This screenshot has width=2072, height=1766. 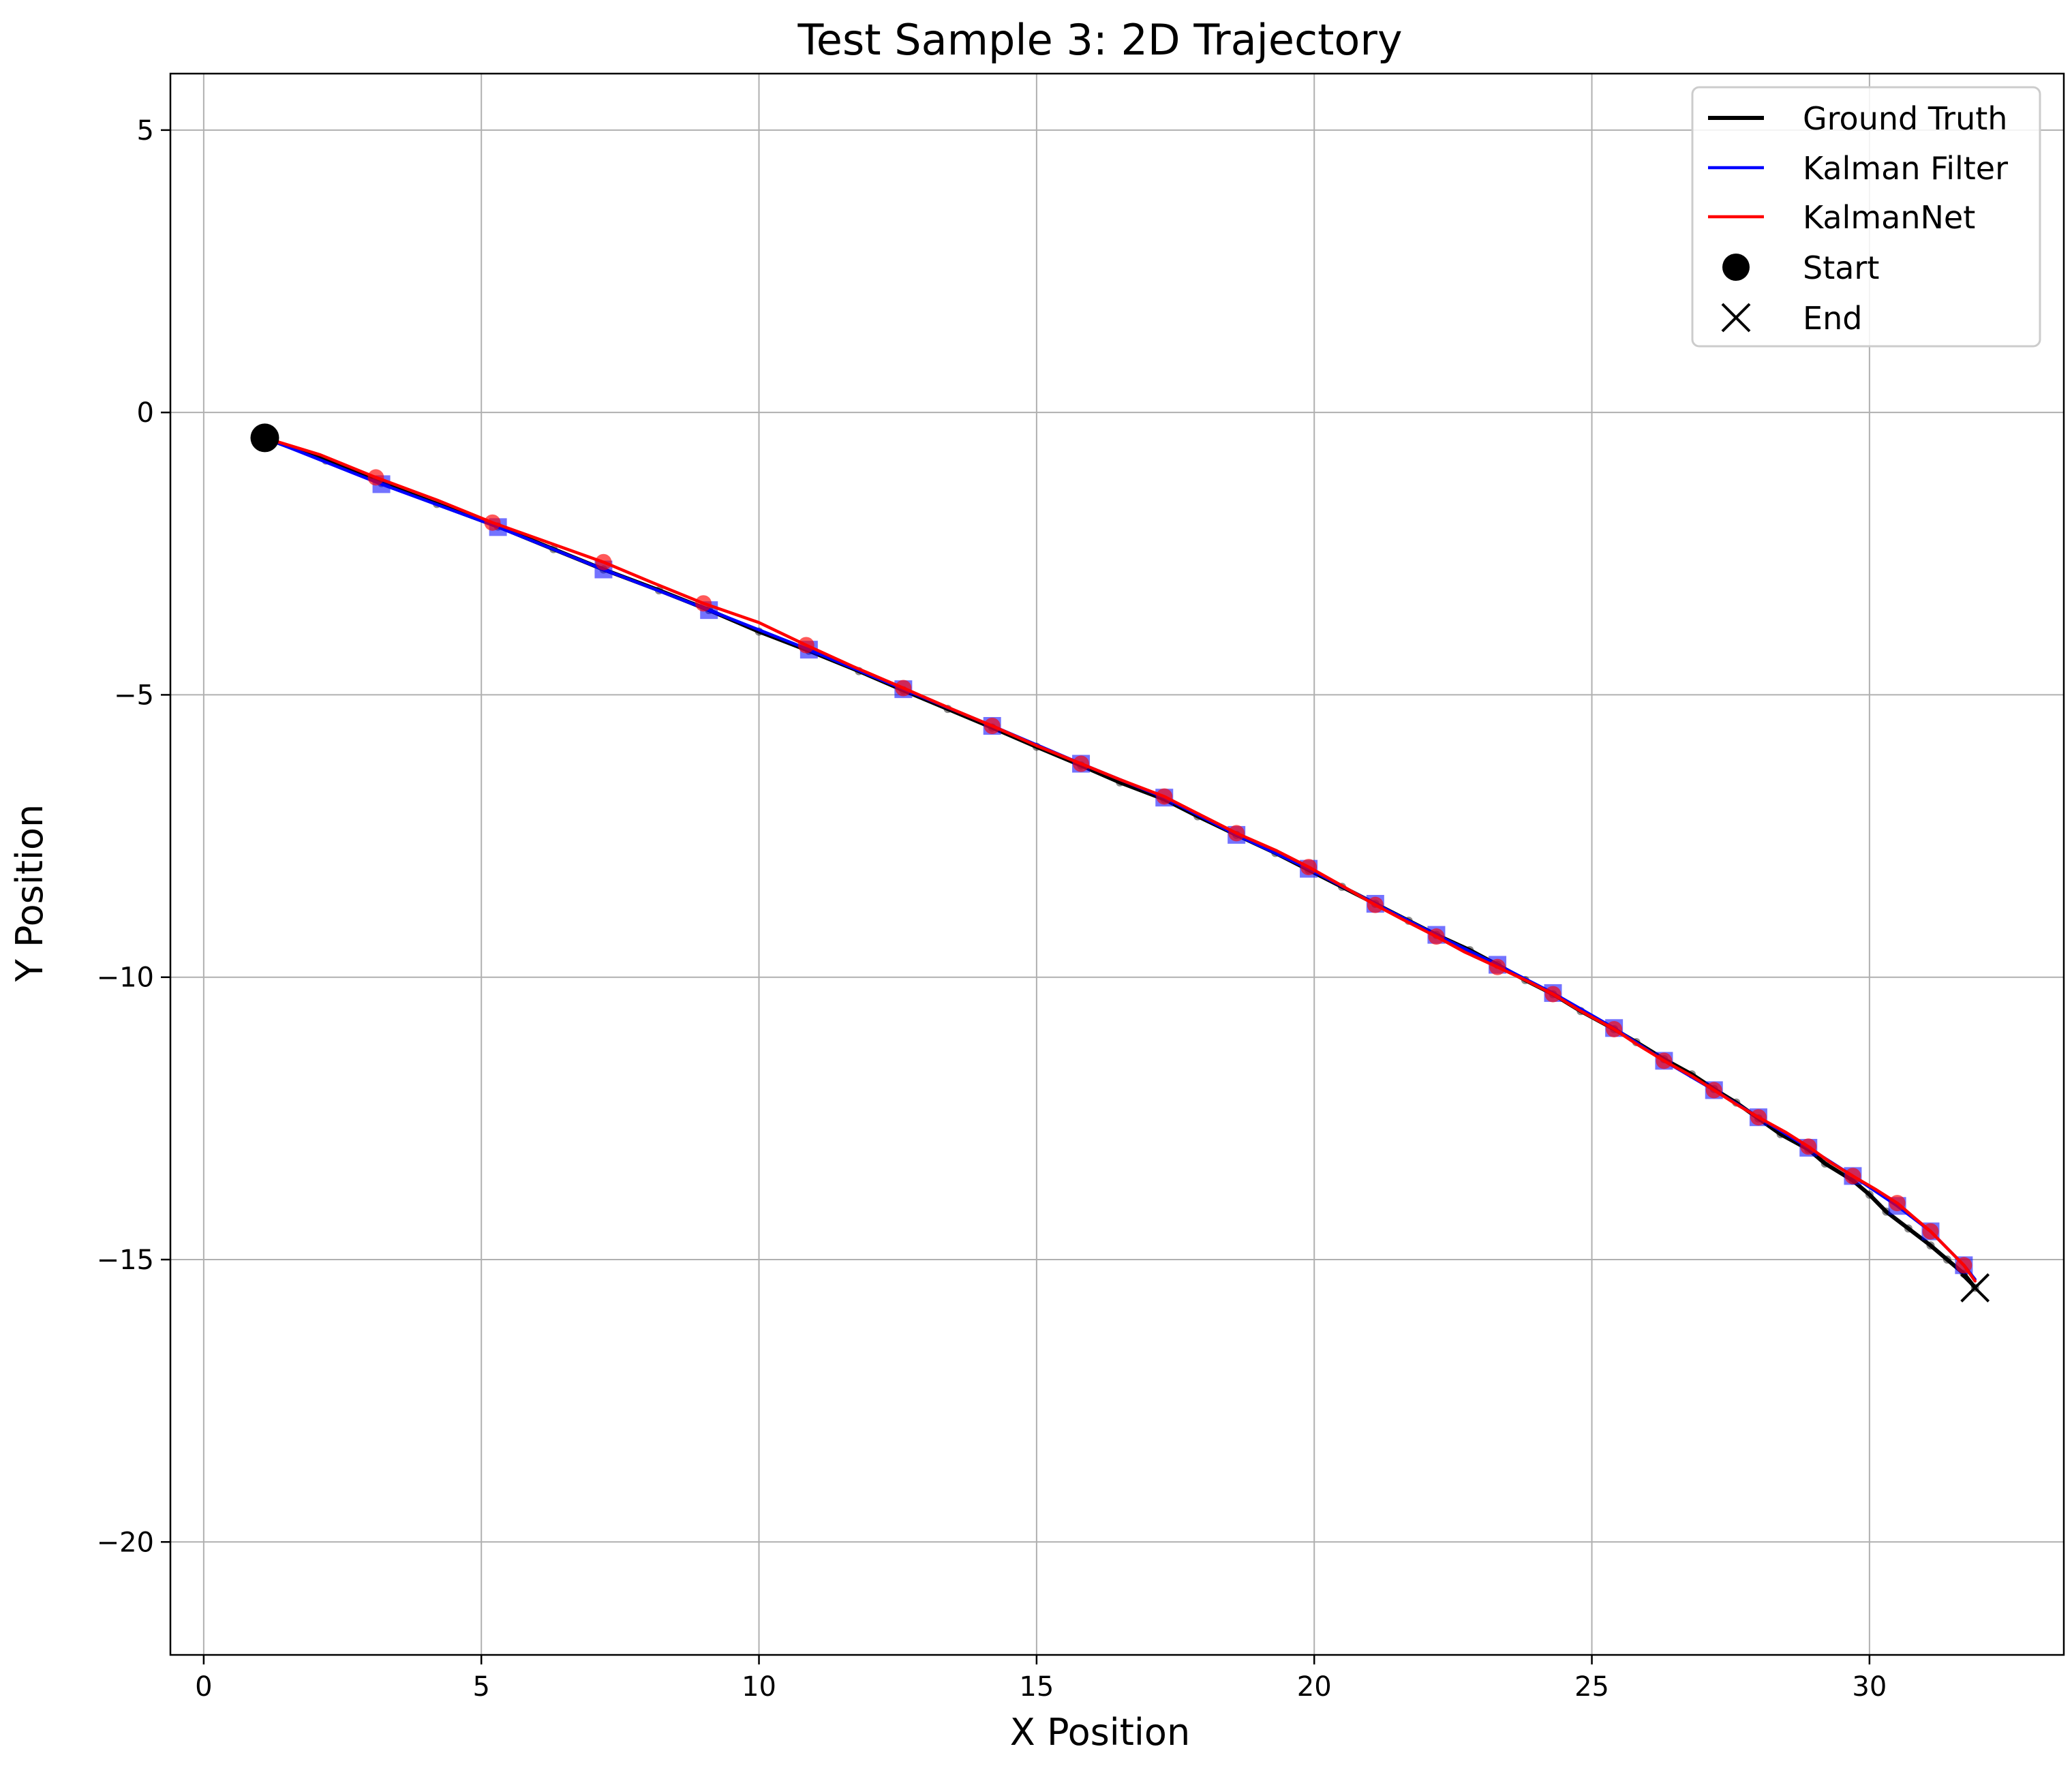 I want to click on end-marker, so click(x=1975, y=1288).